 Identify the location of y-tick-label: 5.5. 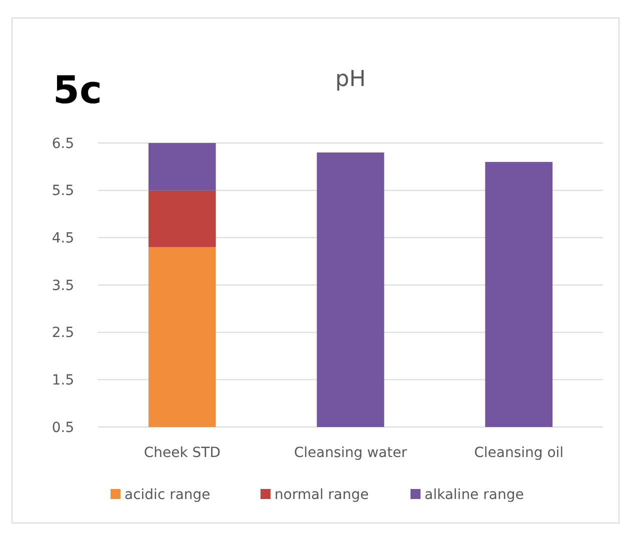
(63, 191).